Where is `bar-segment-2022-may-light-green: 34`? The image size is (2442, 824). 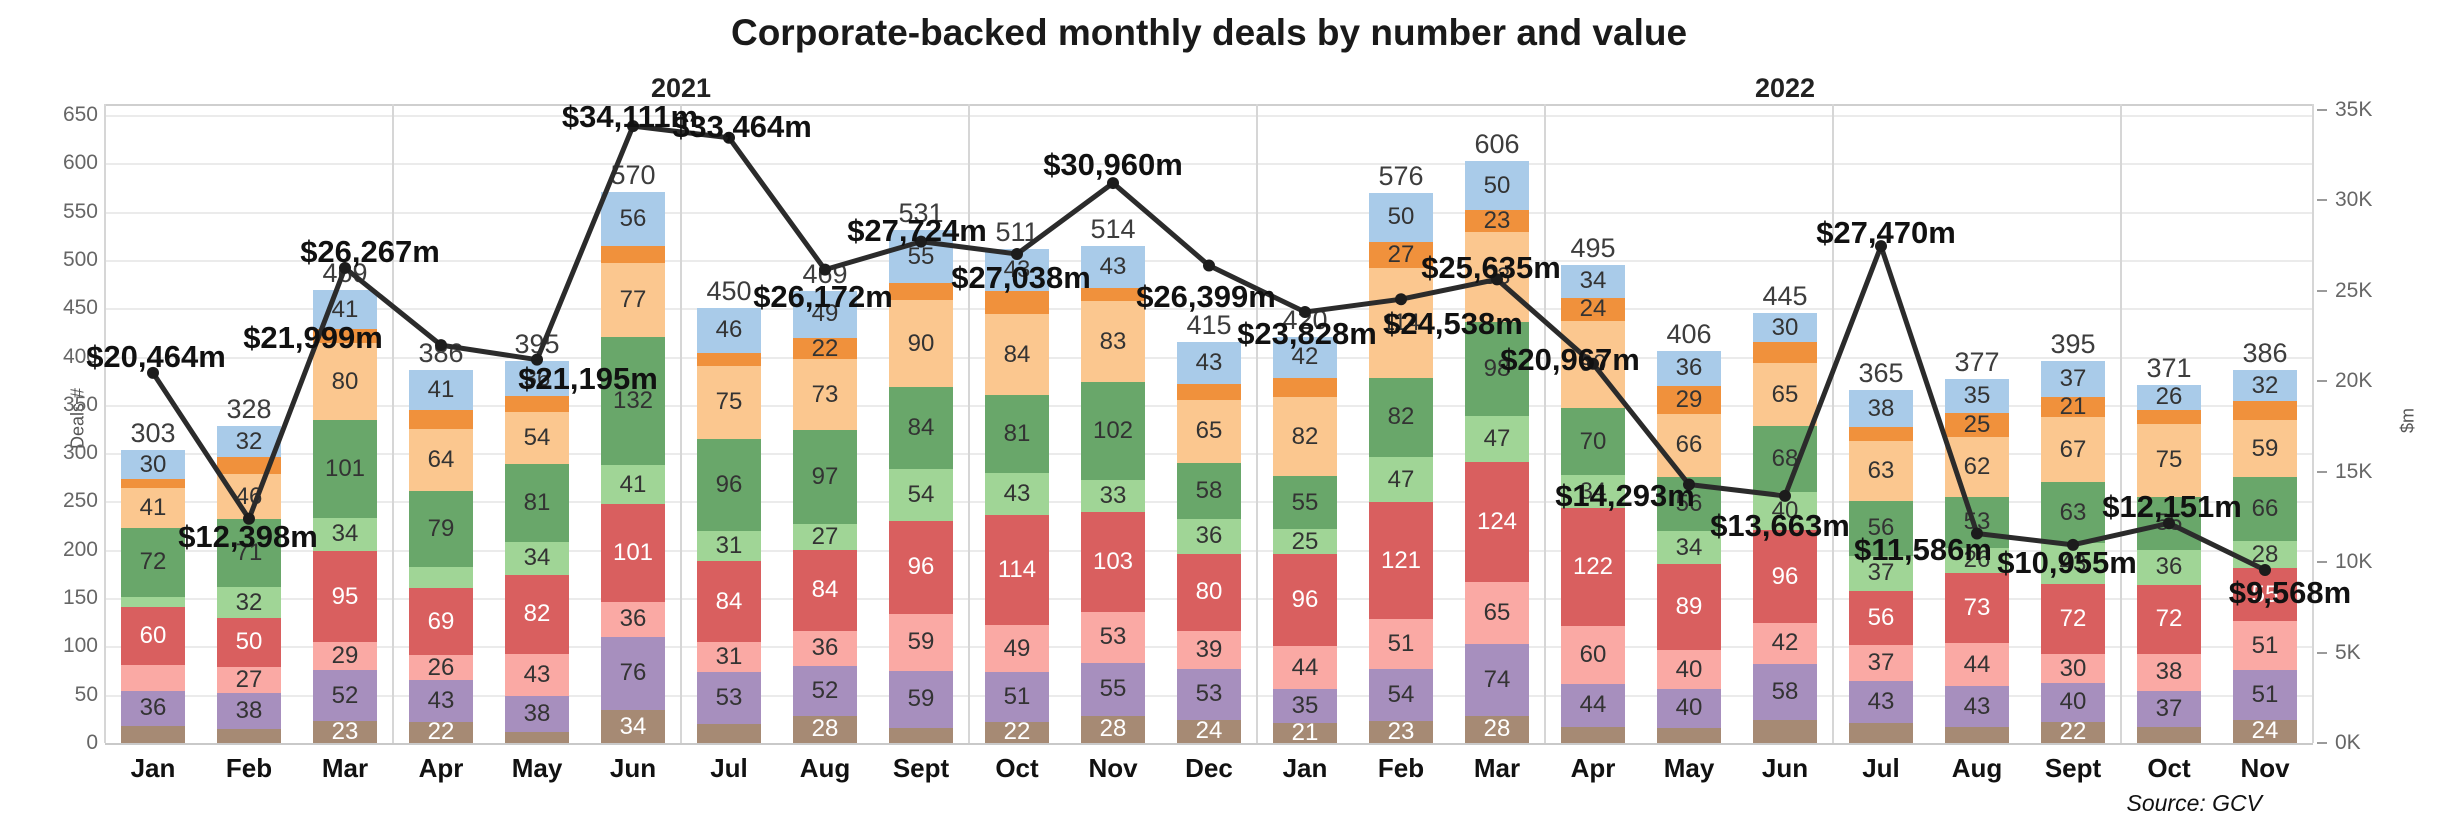
bar-segment-2022-may-light-green: 34 is located at coordinates (1689, 548).